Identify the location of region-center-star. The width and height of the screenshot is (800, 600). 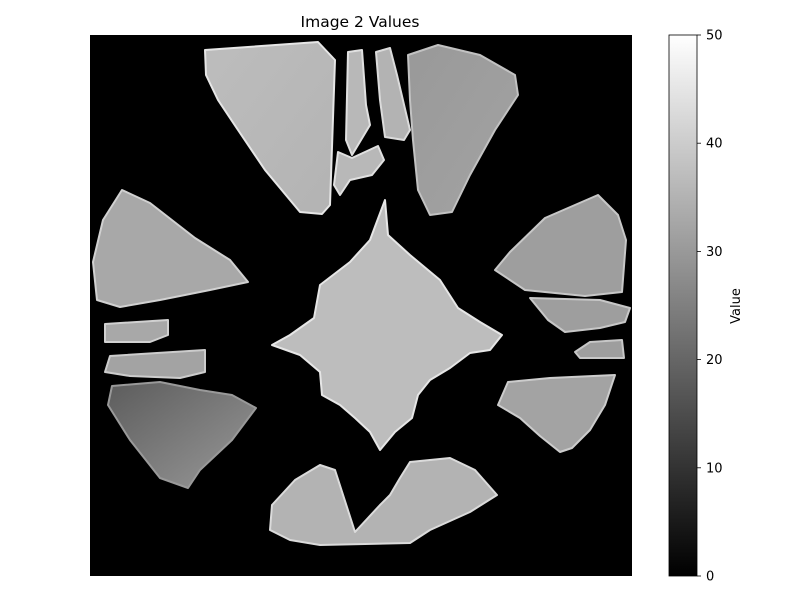
(387, 325).